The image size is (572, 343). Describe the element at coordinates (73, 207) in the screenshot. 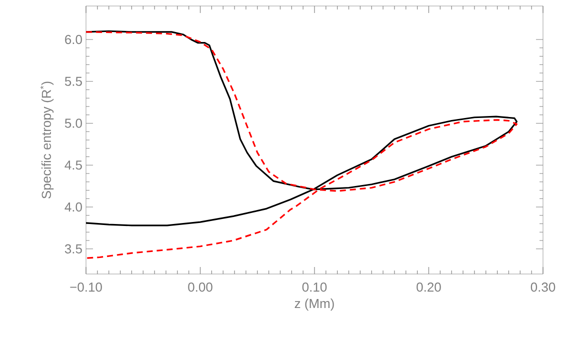

I see `y-tick-label: 4.0` at that location.